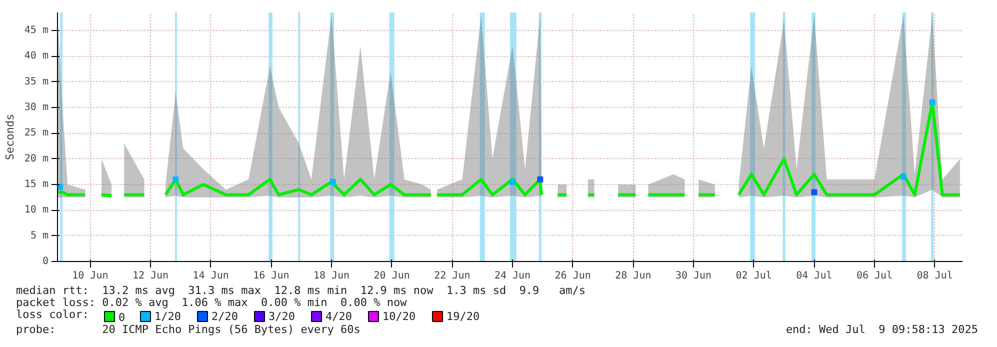 Image resolution: width=997 pixels, height=347 pixels. What do you see at coordinates (36, 210) in the screenshot?
I see `y-tick-label: 10 m` at bounding box center [36, 210].